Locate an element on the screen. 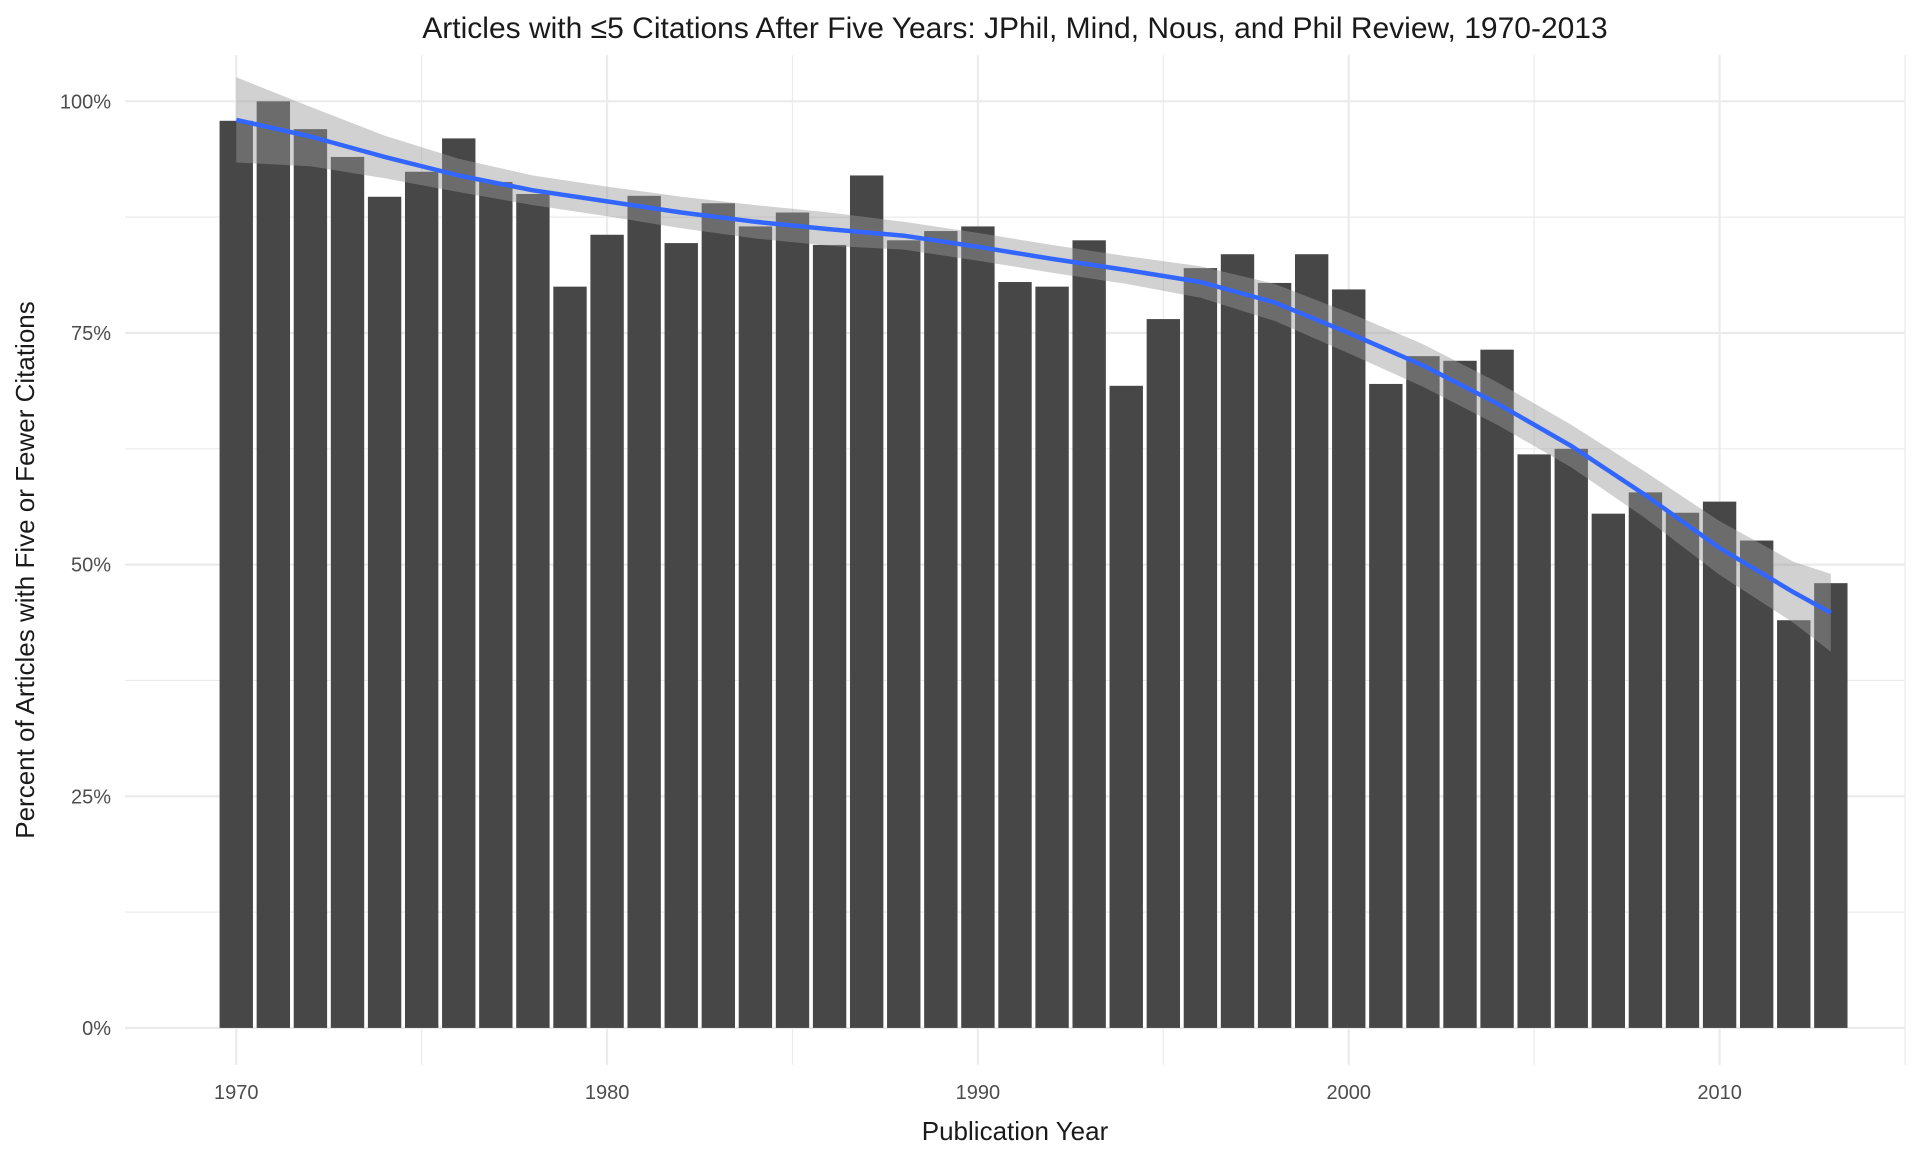 The image size is (1920, 1152). bar-2012 is located at coordinates (1794, 824).